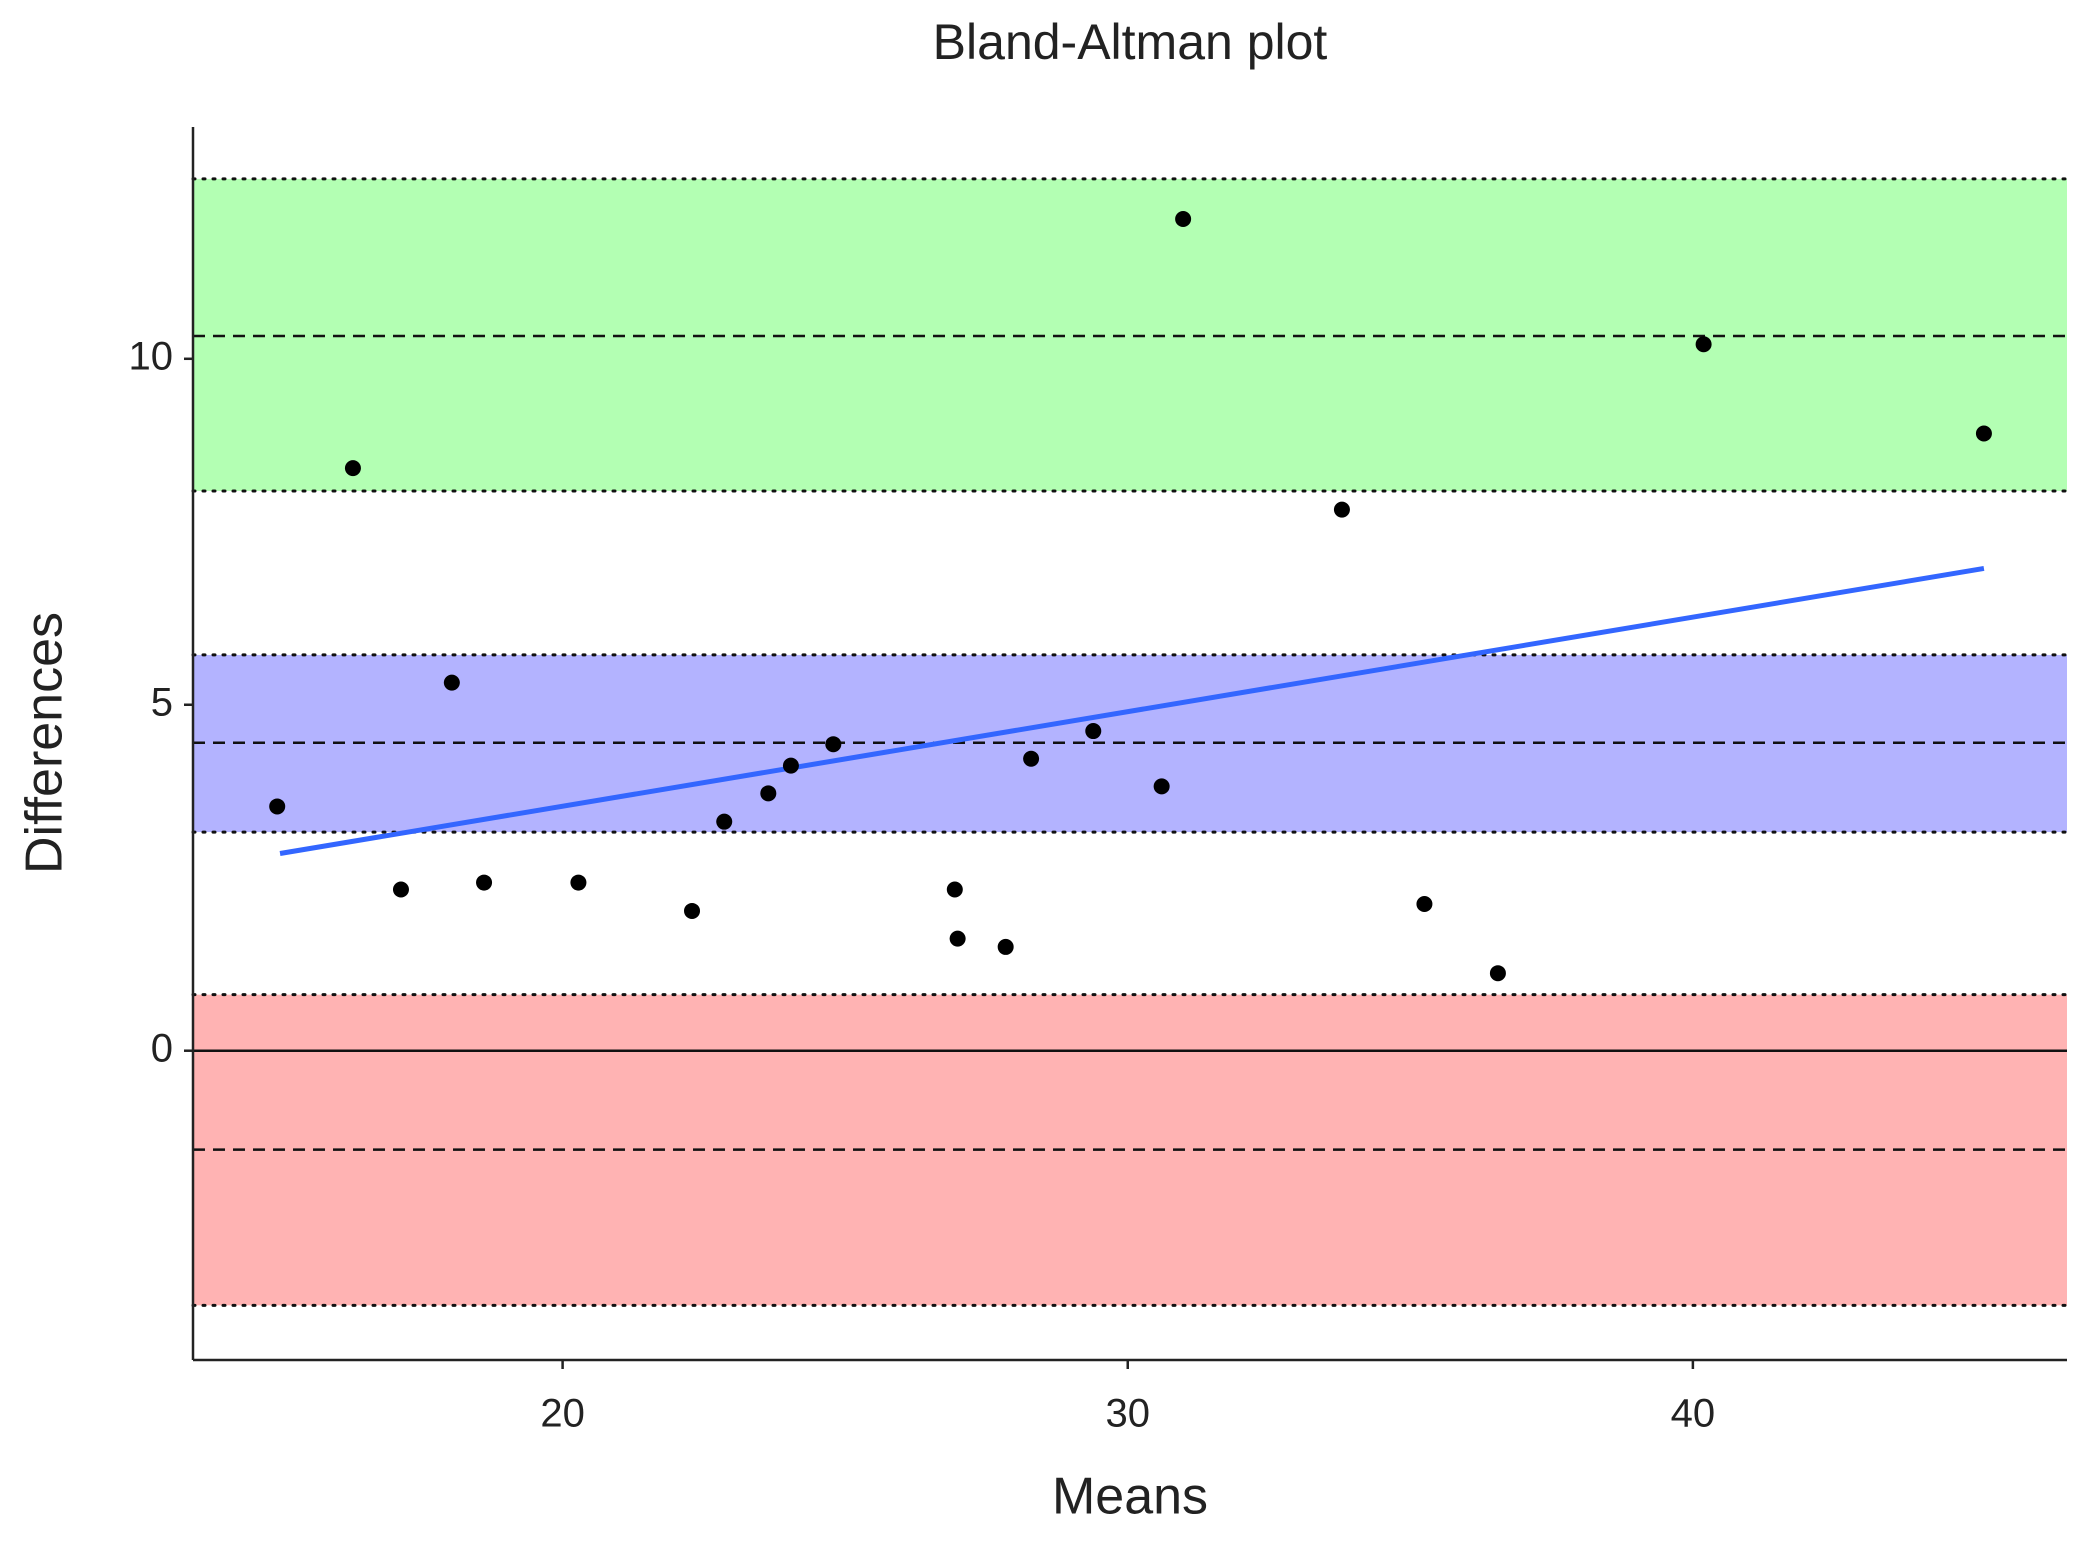  What do you see at coordinates (1130, 42) in the screenshot?
I see `chart-title: Bland-Altman plot` at bounding box center [1130, 42].